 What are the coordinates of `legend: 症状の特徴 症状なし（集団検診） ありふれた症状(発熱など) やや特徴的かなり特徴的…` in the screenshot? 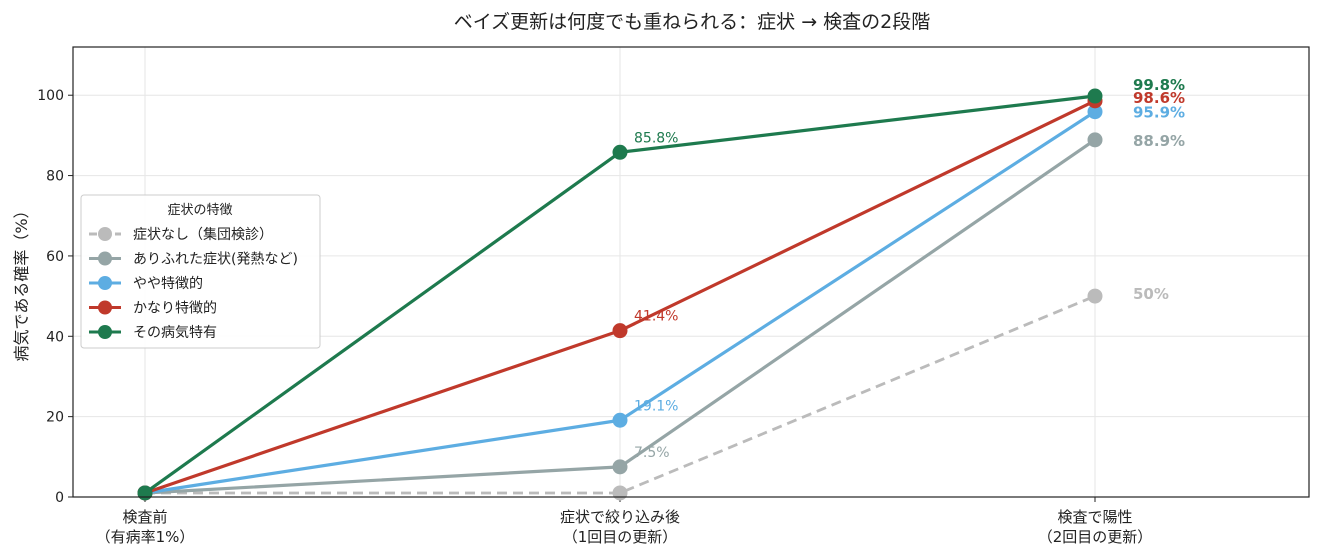 It's located at (200, 271).